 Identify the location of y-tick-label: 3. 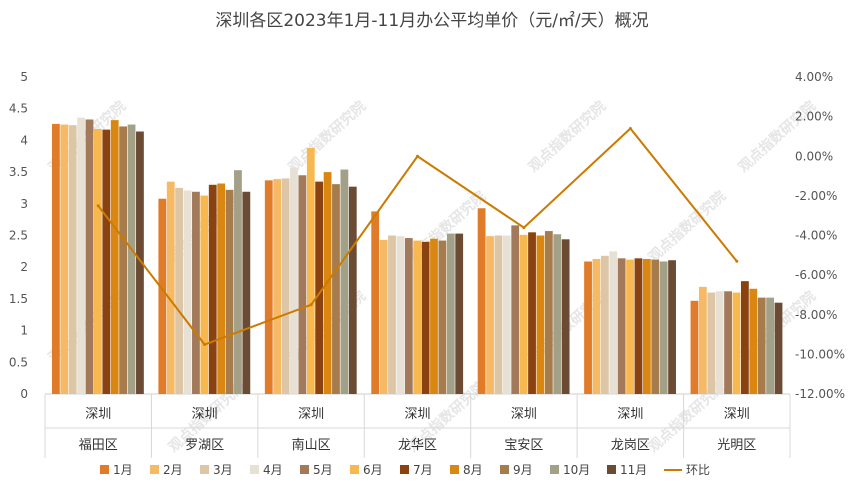
(24, 204).